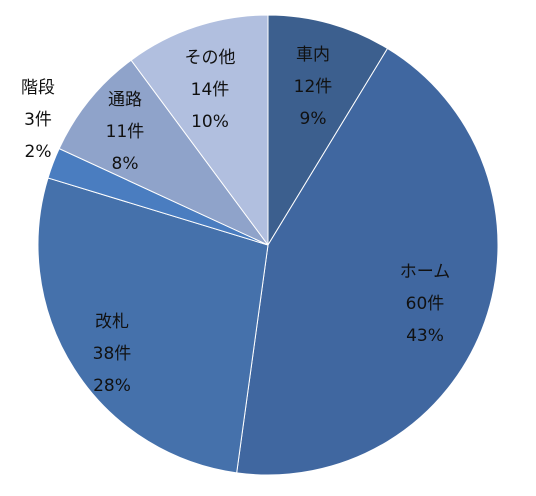 This screenshot has width=536, height=496. What do you see at coordinates (38, 88) in the screenshot?
I see `category-label: 階段` at bounding box center [38, 88].